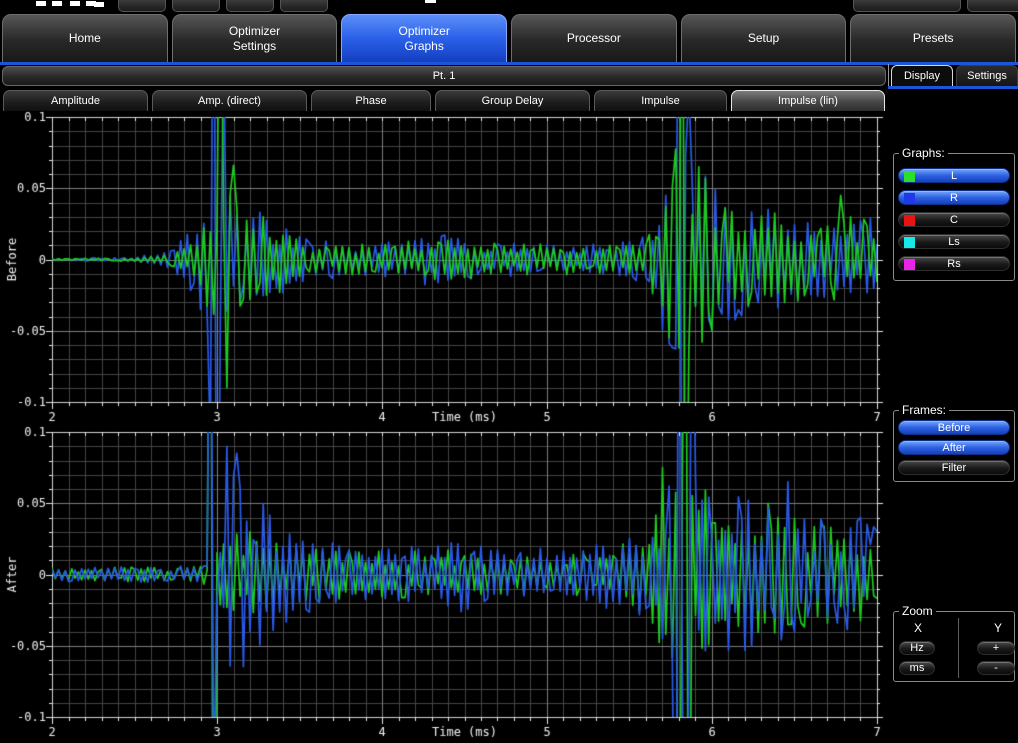 This screenshot has height=743, width=1018. I want to click on panel-separator, so click(888, 76).